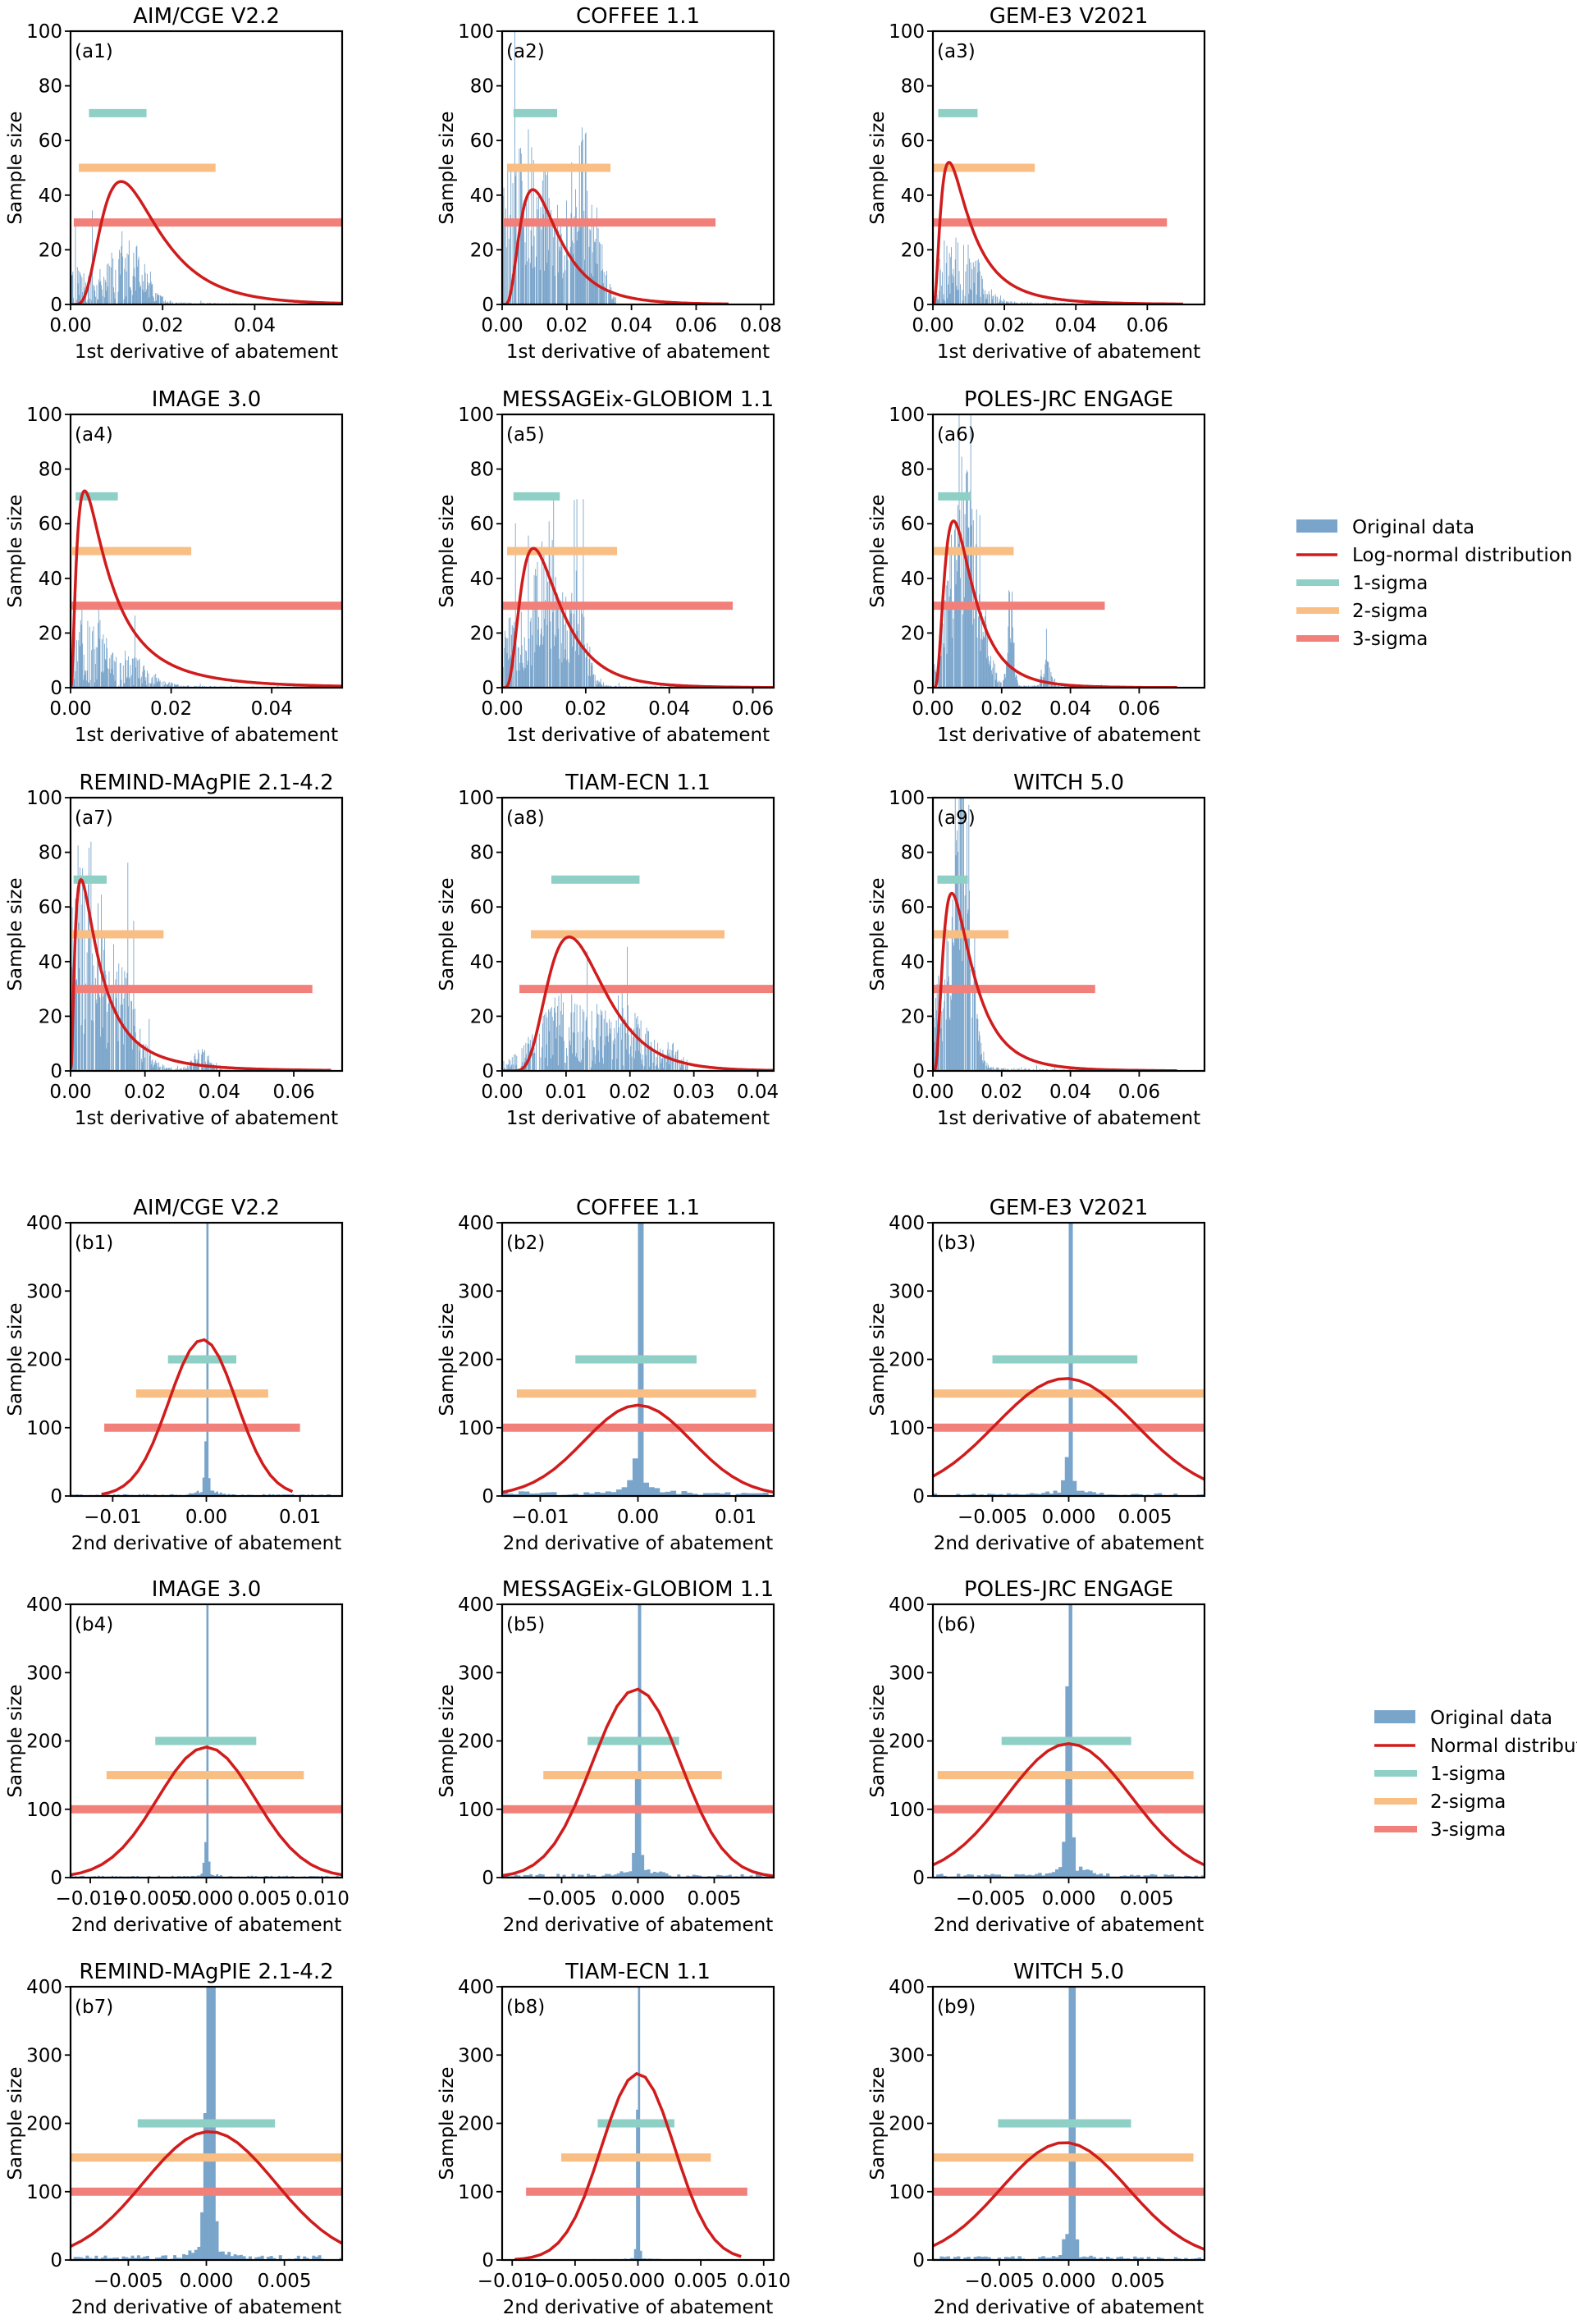 This screenshot has width=1577, height=2324. Describe the element at coordinates (201, 956) in the screenshot. I see `plot-area` at that location.